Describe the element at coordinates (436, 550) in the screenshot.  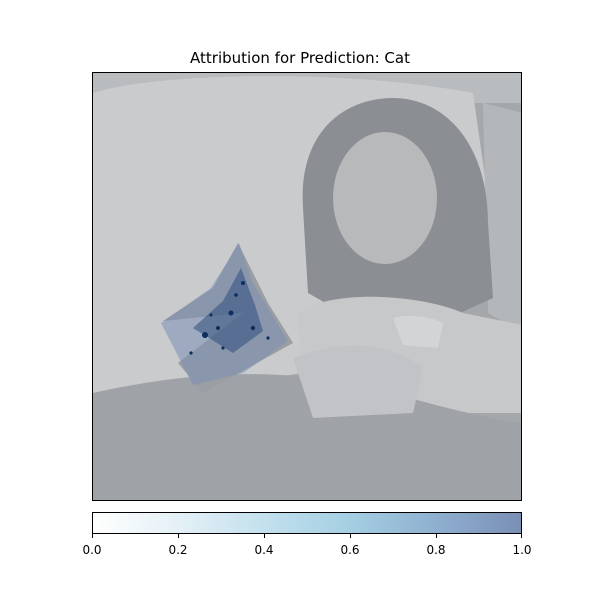
I see `colorbar-tick-label: 0.8` at that location.